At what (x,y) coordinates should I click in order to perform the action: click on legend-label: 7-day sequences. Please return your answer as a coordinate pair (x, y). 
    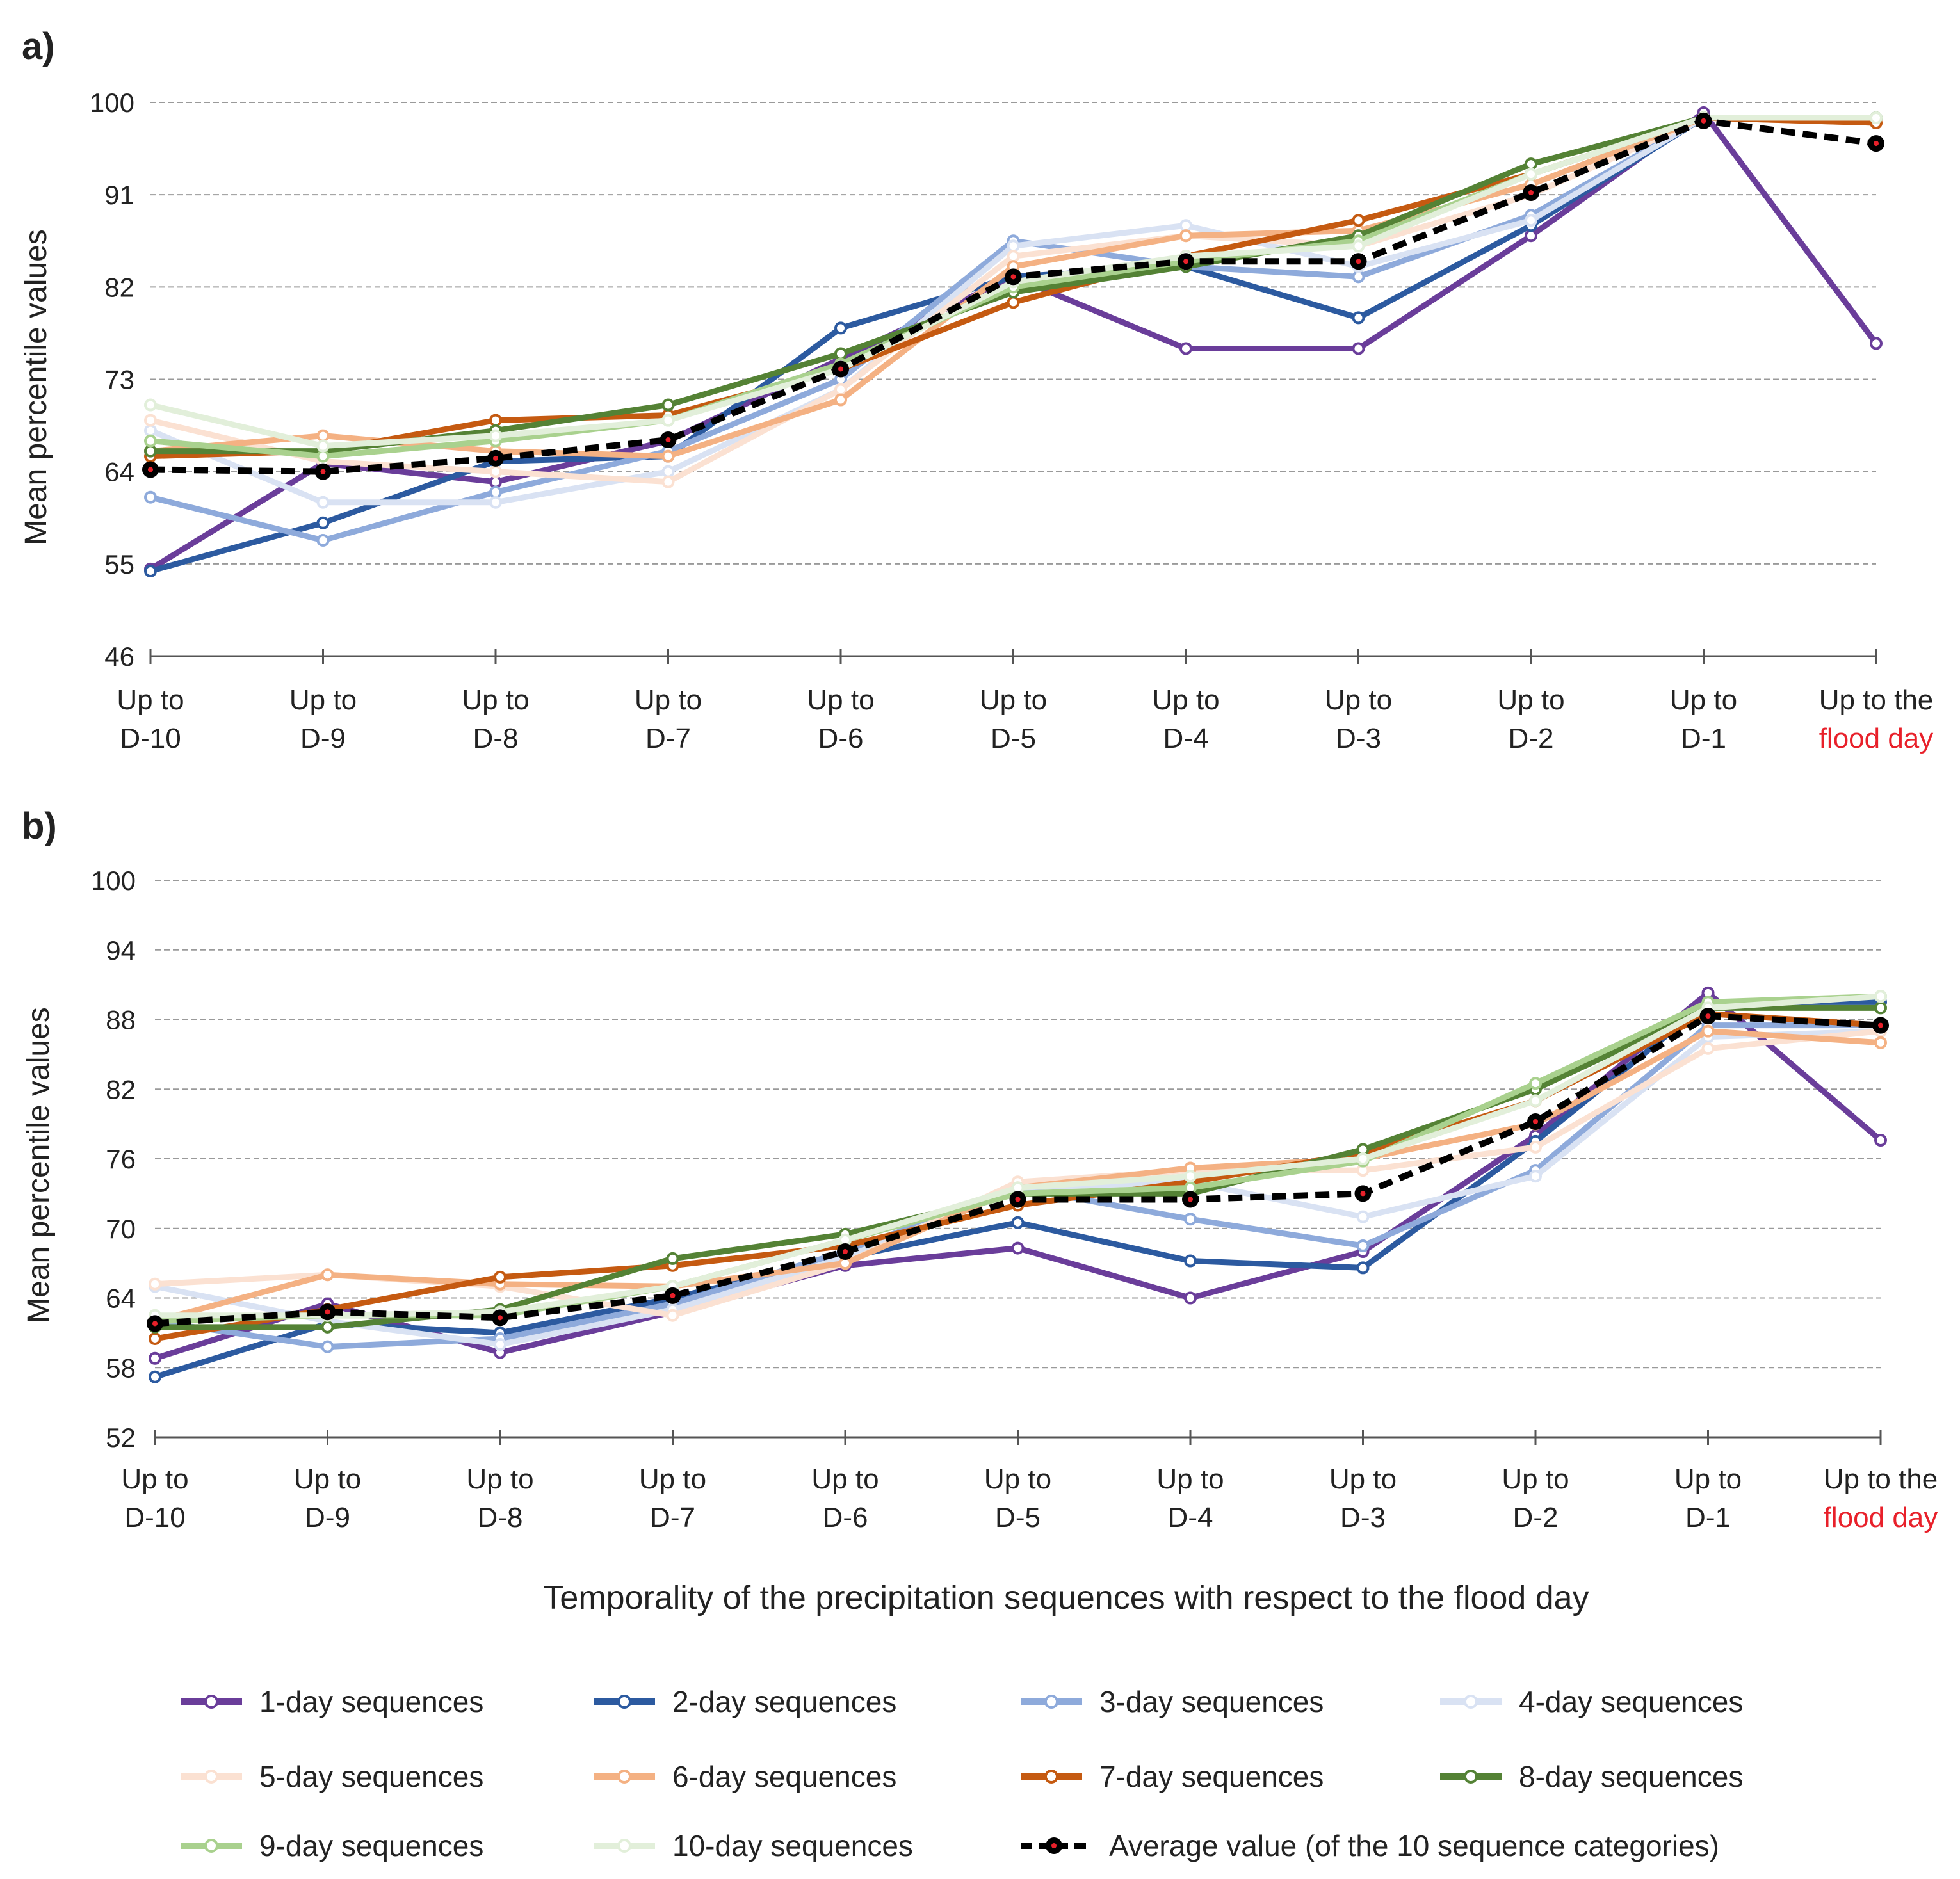
    Looking at the image, I should click on (1211, 1776).